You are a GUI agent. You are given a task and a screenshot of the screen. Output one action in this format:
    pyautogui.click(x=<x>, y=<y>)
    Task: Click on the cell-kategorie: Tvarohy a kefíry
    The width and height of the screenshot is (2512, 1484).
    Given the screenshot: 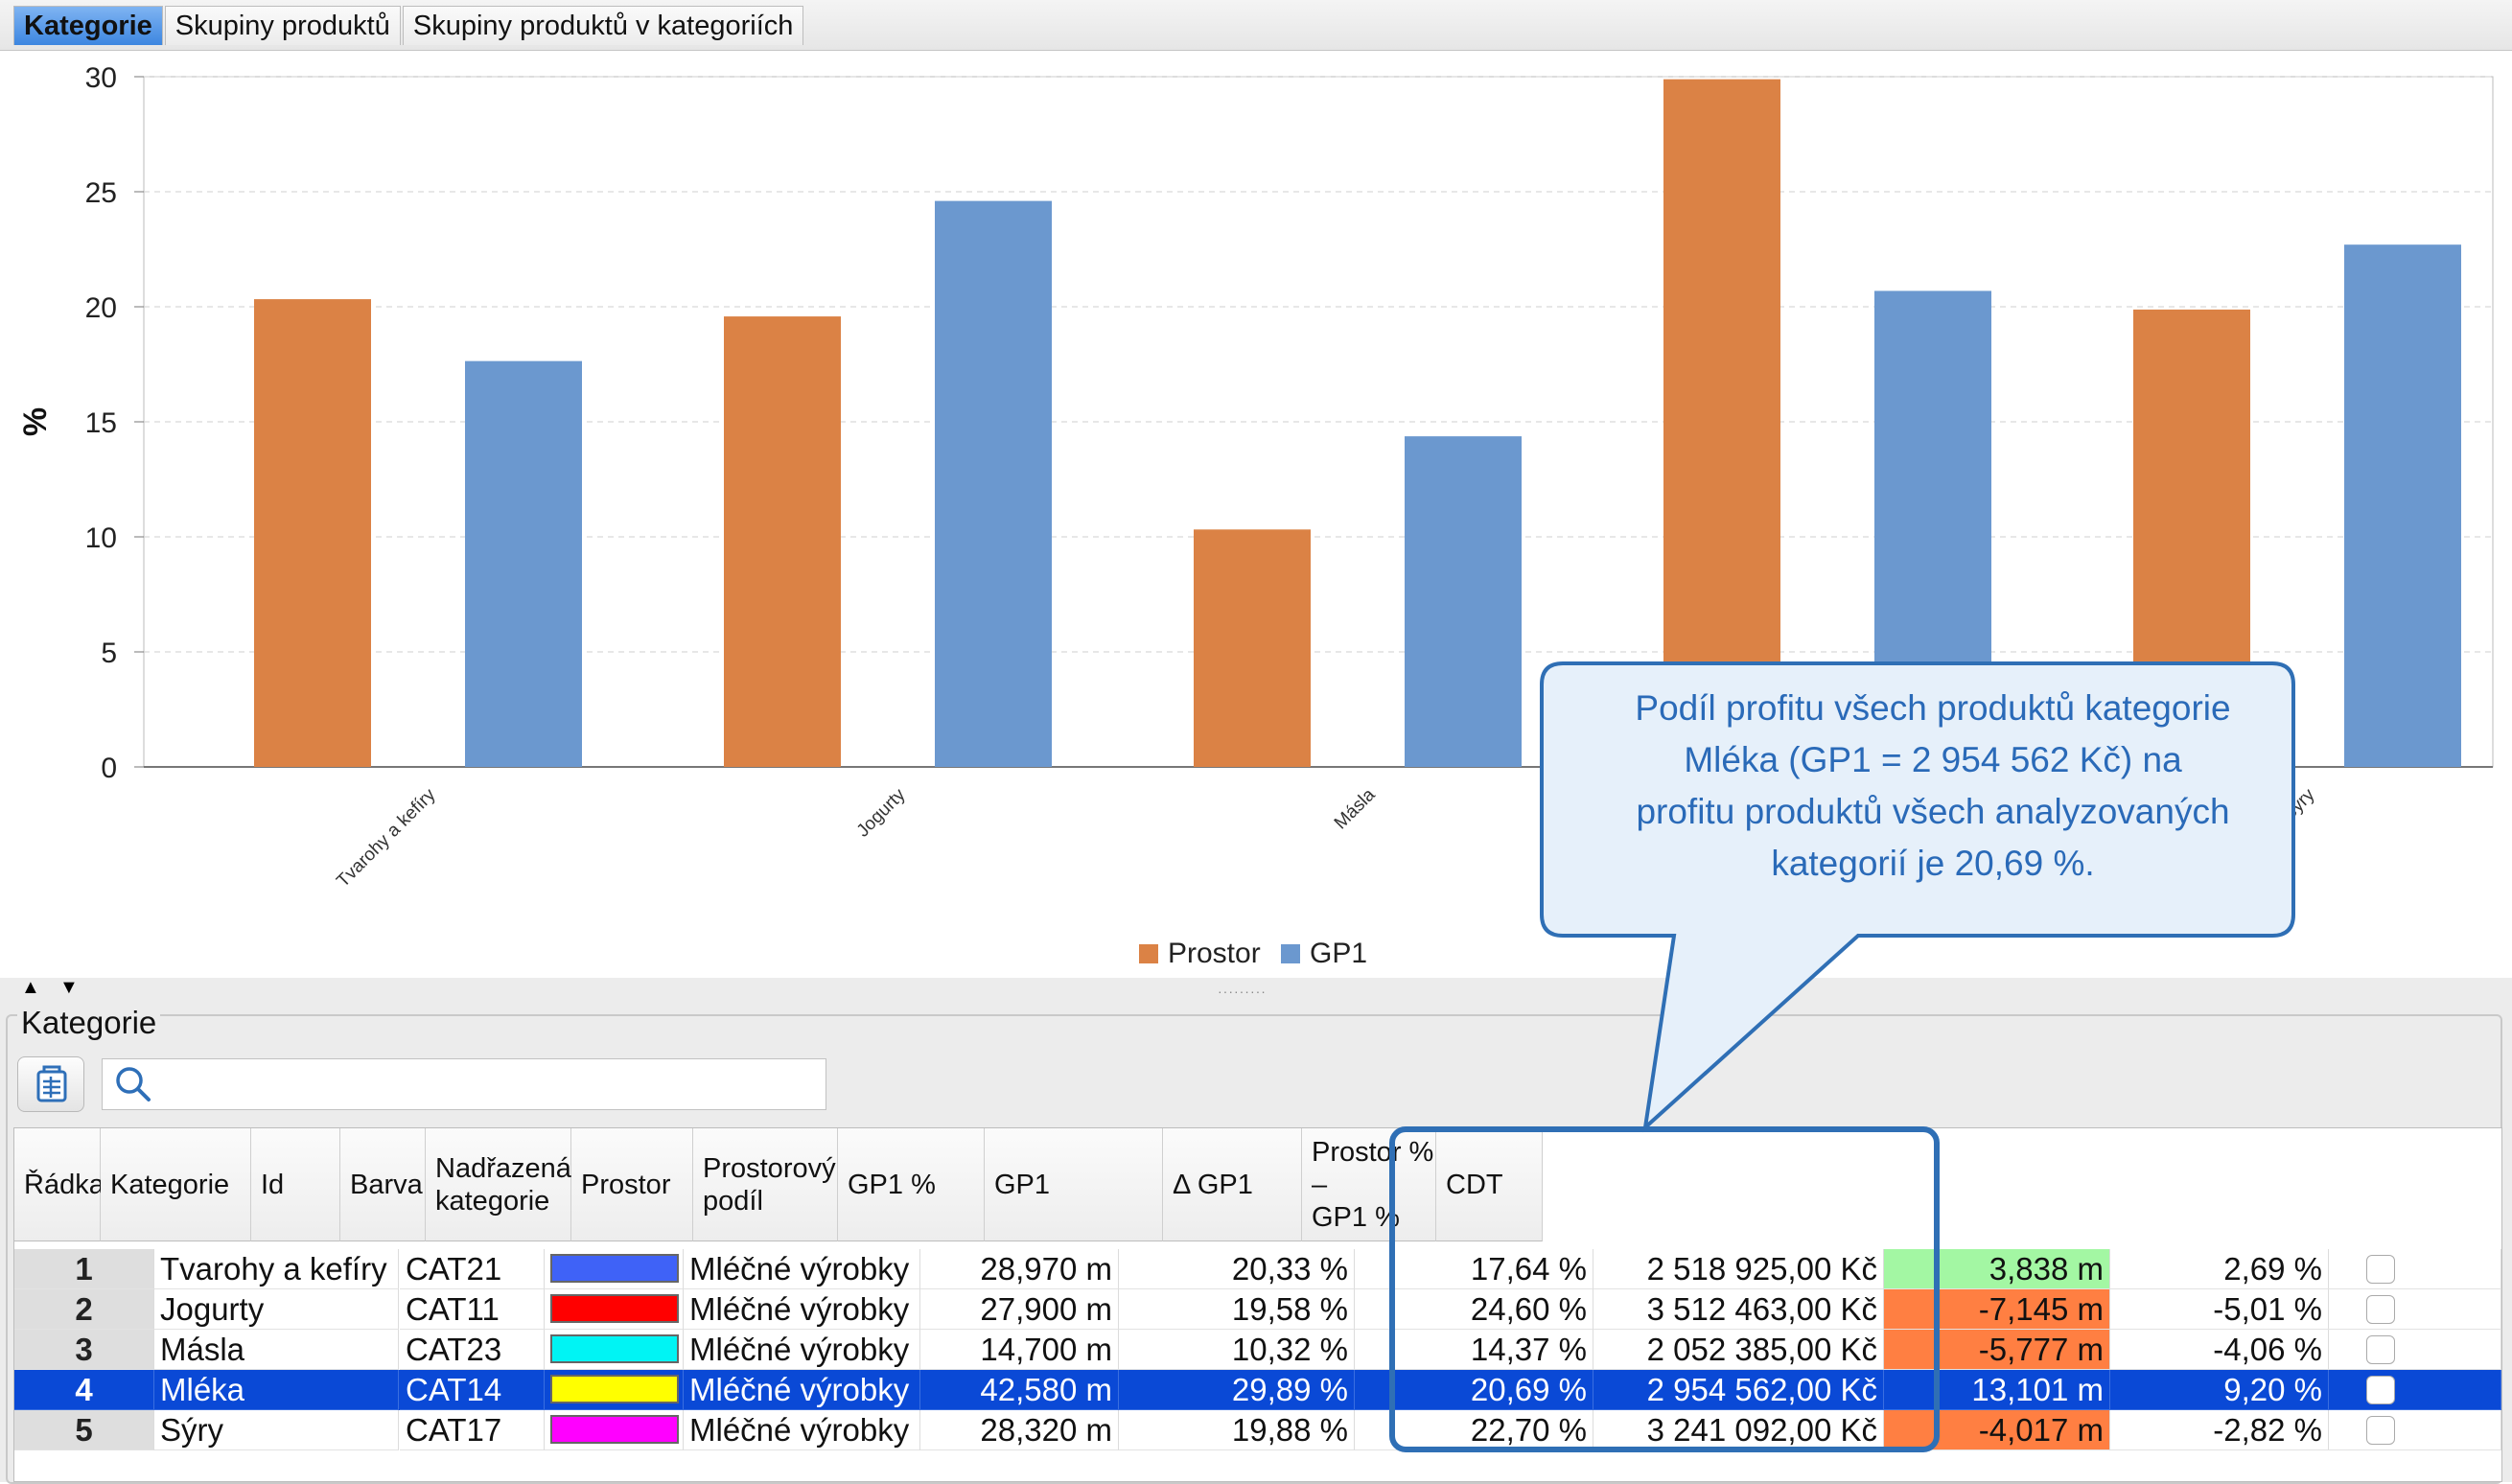 What is the action you would take?
    pyautogui.click(x=276, y=1269)
    